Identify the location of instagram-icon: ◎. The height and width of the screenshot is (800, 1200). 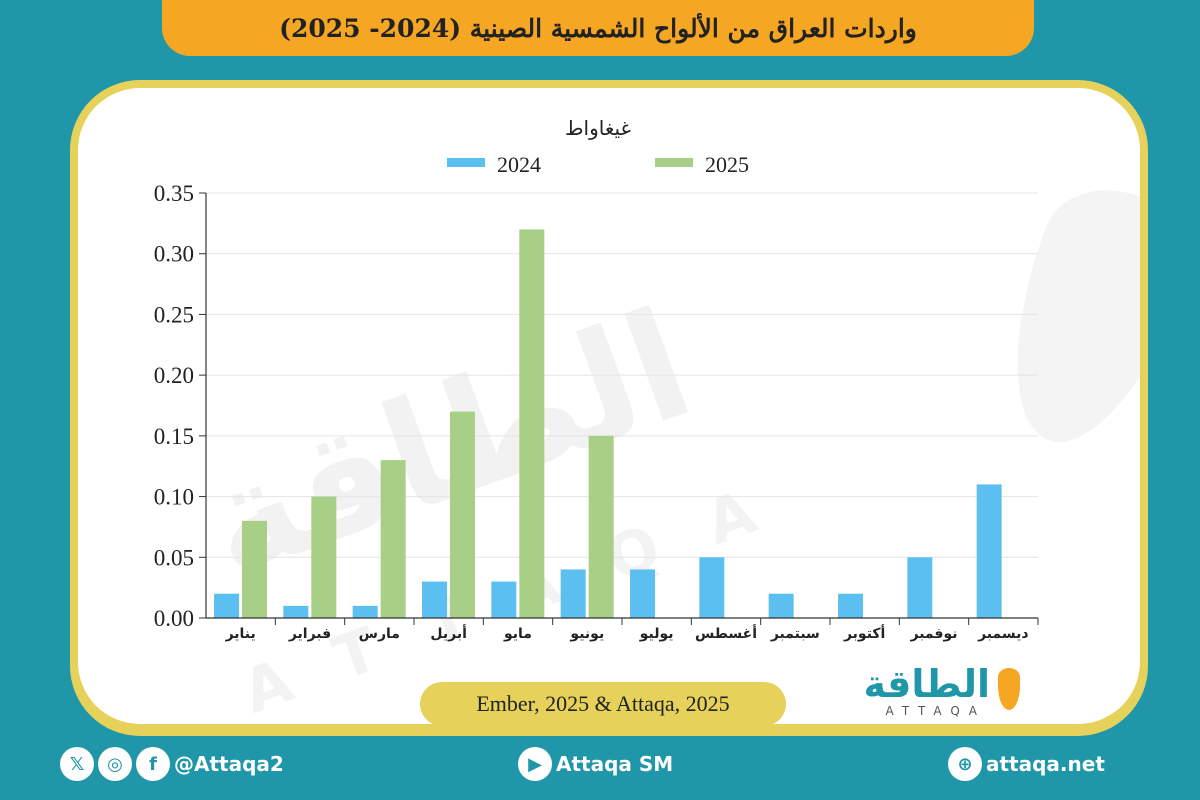
(115, 764).